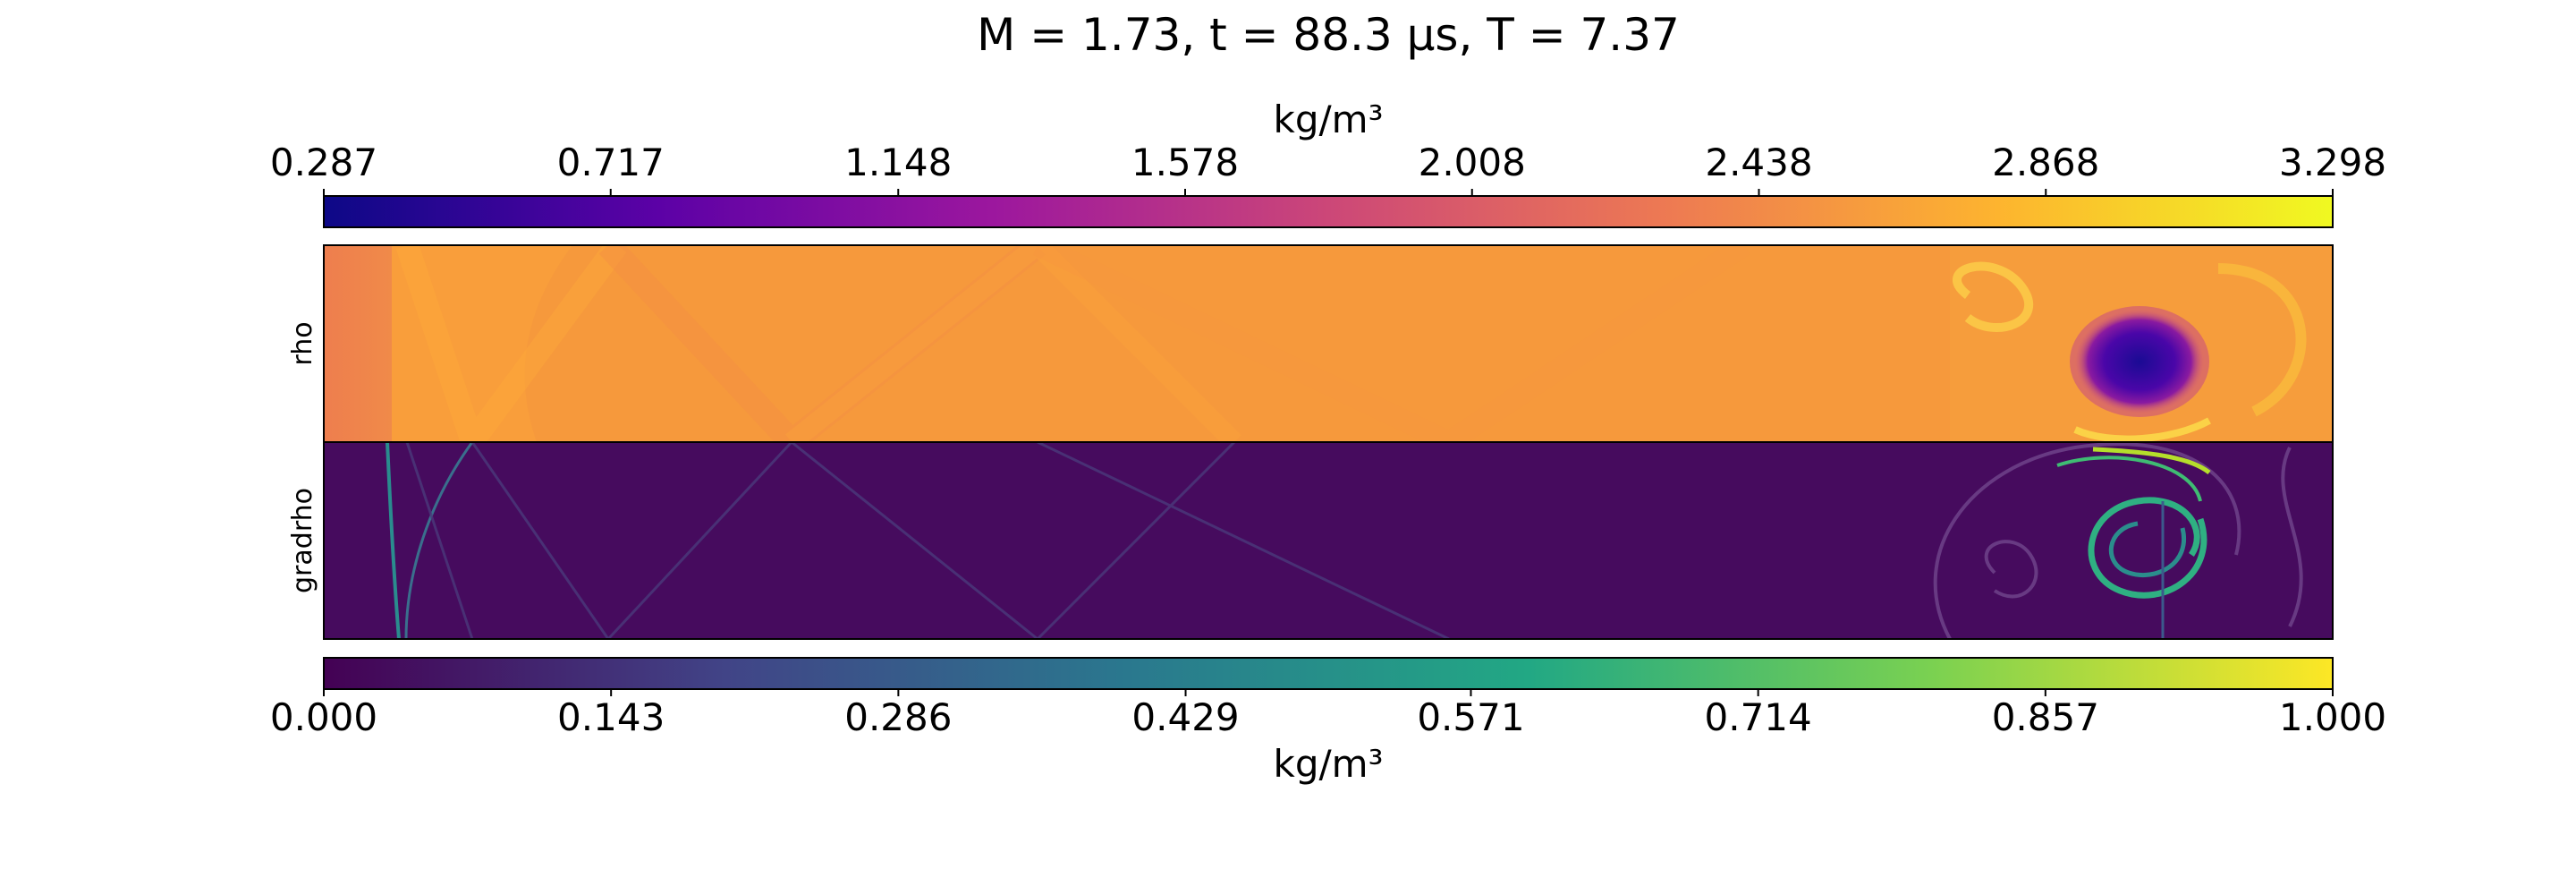 The height and width of the screenshot is (886, 2576). What do you see at coordinates (2151, 460) in the screenshot?
I see `gradrho-vortex-bright-edge` at bounding box center [2151, 460].